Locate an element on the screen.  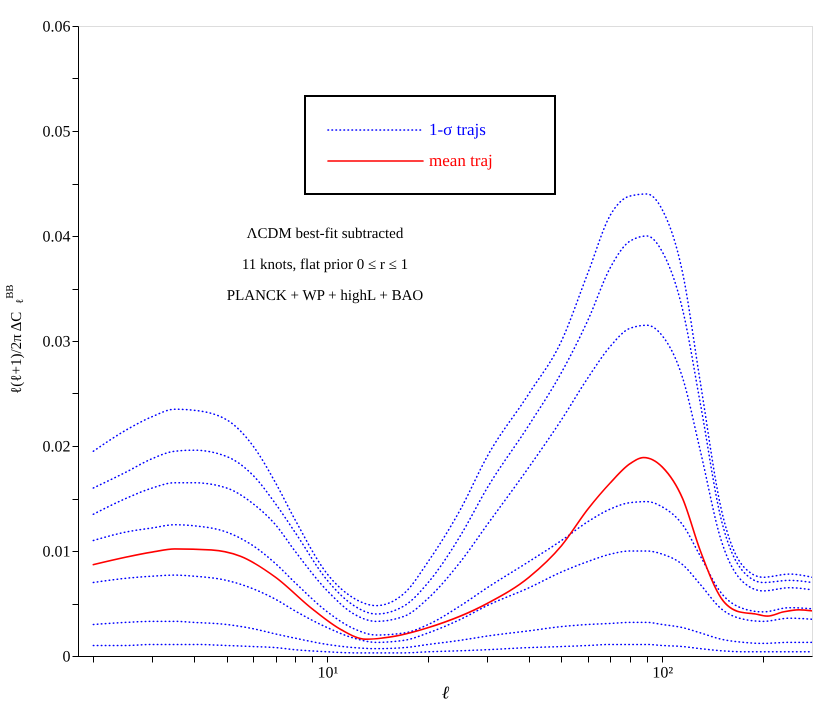
text: 1-σ trajs is located at coordinates (457, 129).